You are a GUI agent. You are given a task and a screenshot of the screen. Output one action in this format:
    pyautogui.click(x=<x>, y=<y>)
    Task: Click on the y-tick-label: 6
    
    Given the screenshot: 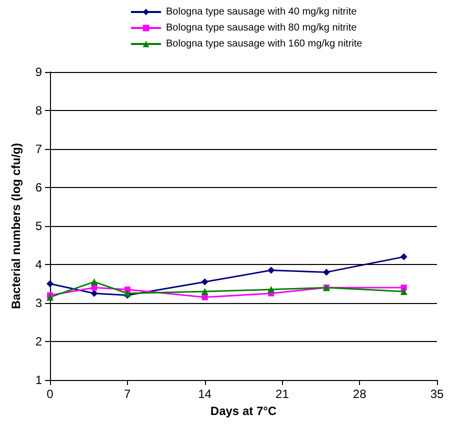 What is the action you would take?
    pyautogui.click(x=38, y=187)
    